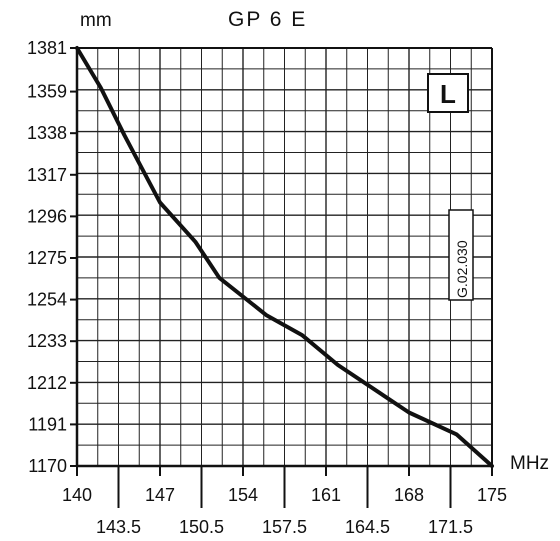 The image size is (560, 541). I want to click on x-tick-label: 147, so click(160, 495).